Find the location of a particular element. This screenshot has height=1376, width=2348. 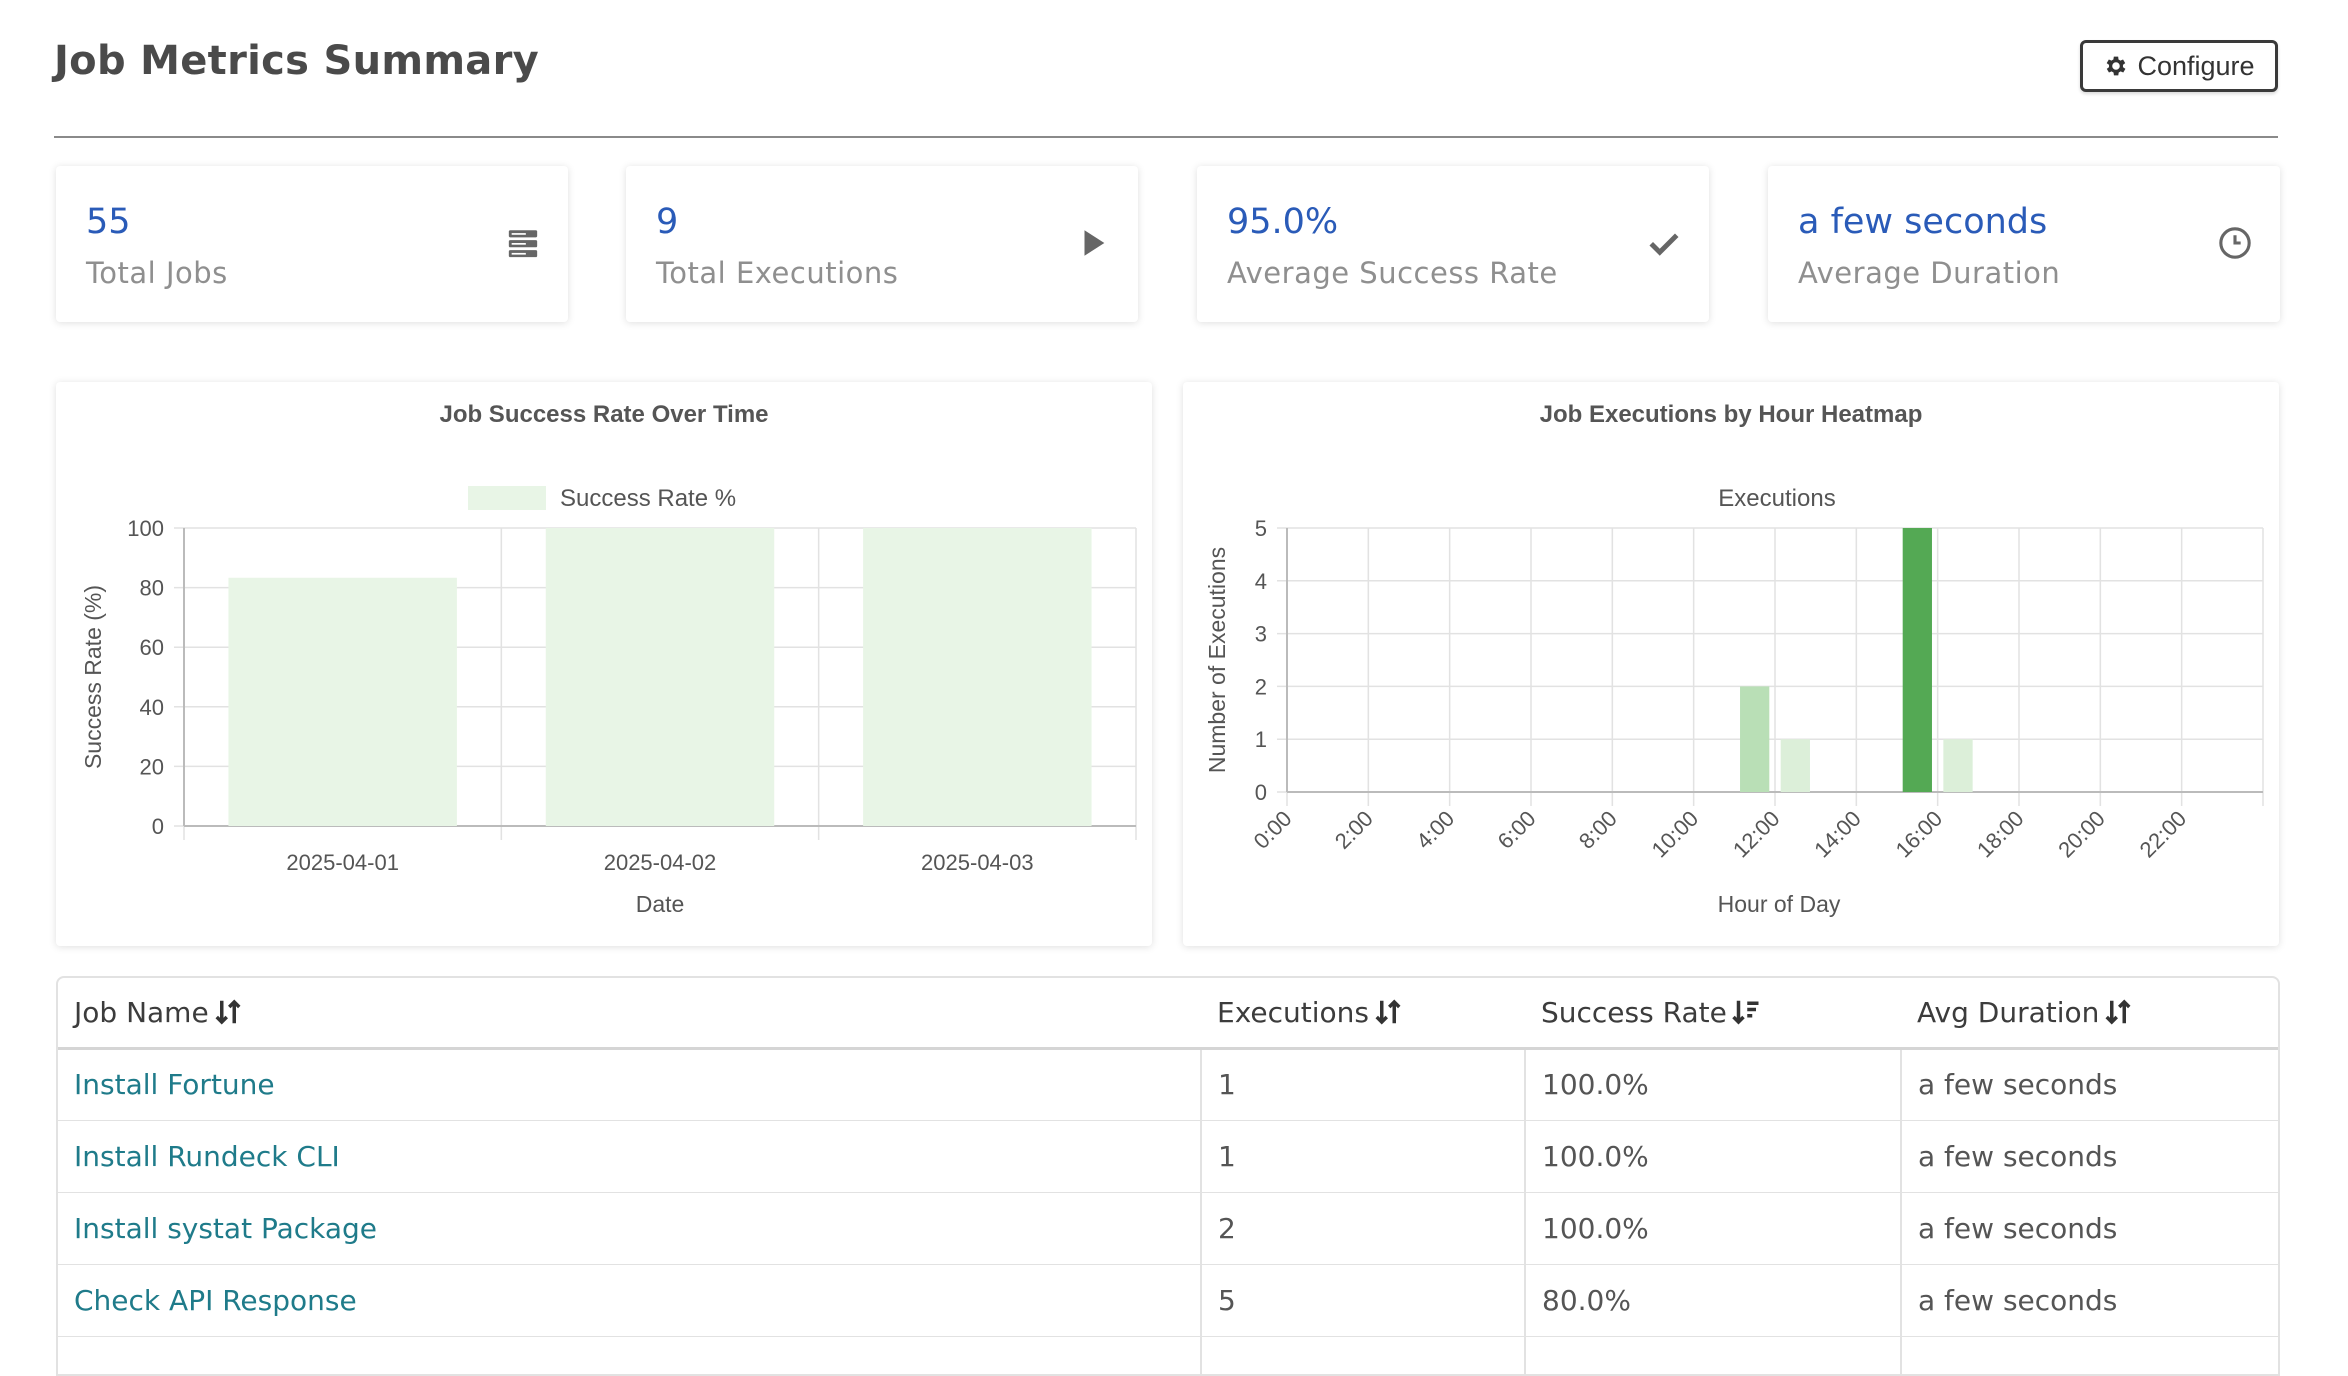

column-header-label: Success Rate is located at coordinates (1634, 1012).